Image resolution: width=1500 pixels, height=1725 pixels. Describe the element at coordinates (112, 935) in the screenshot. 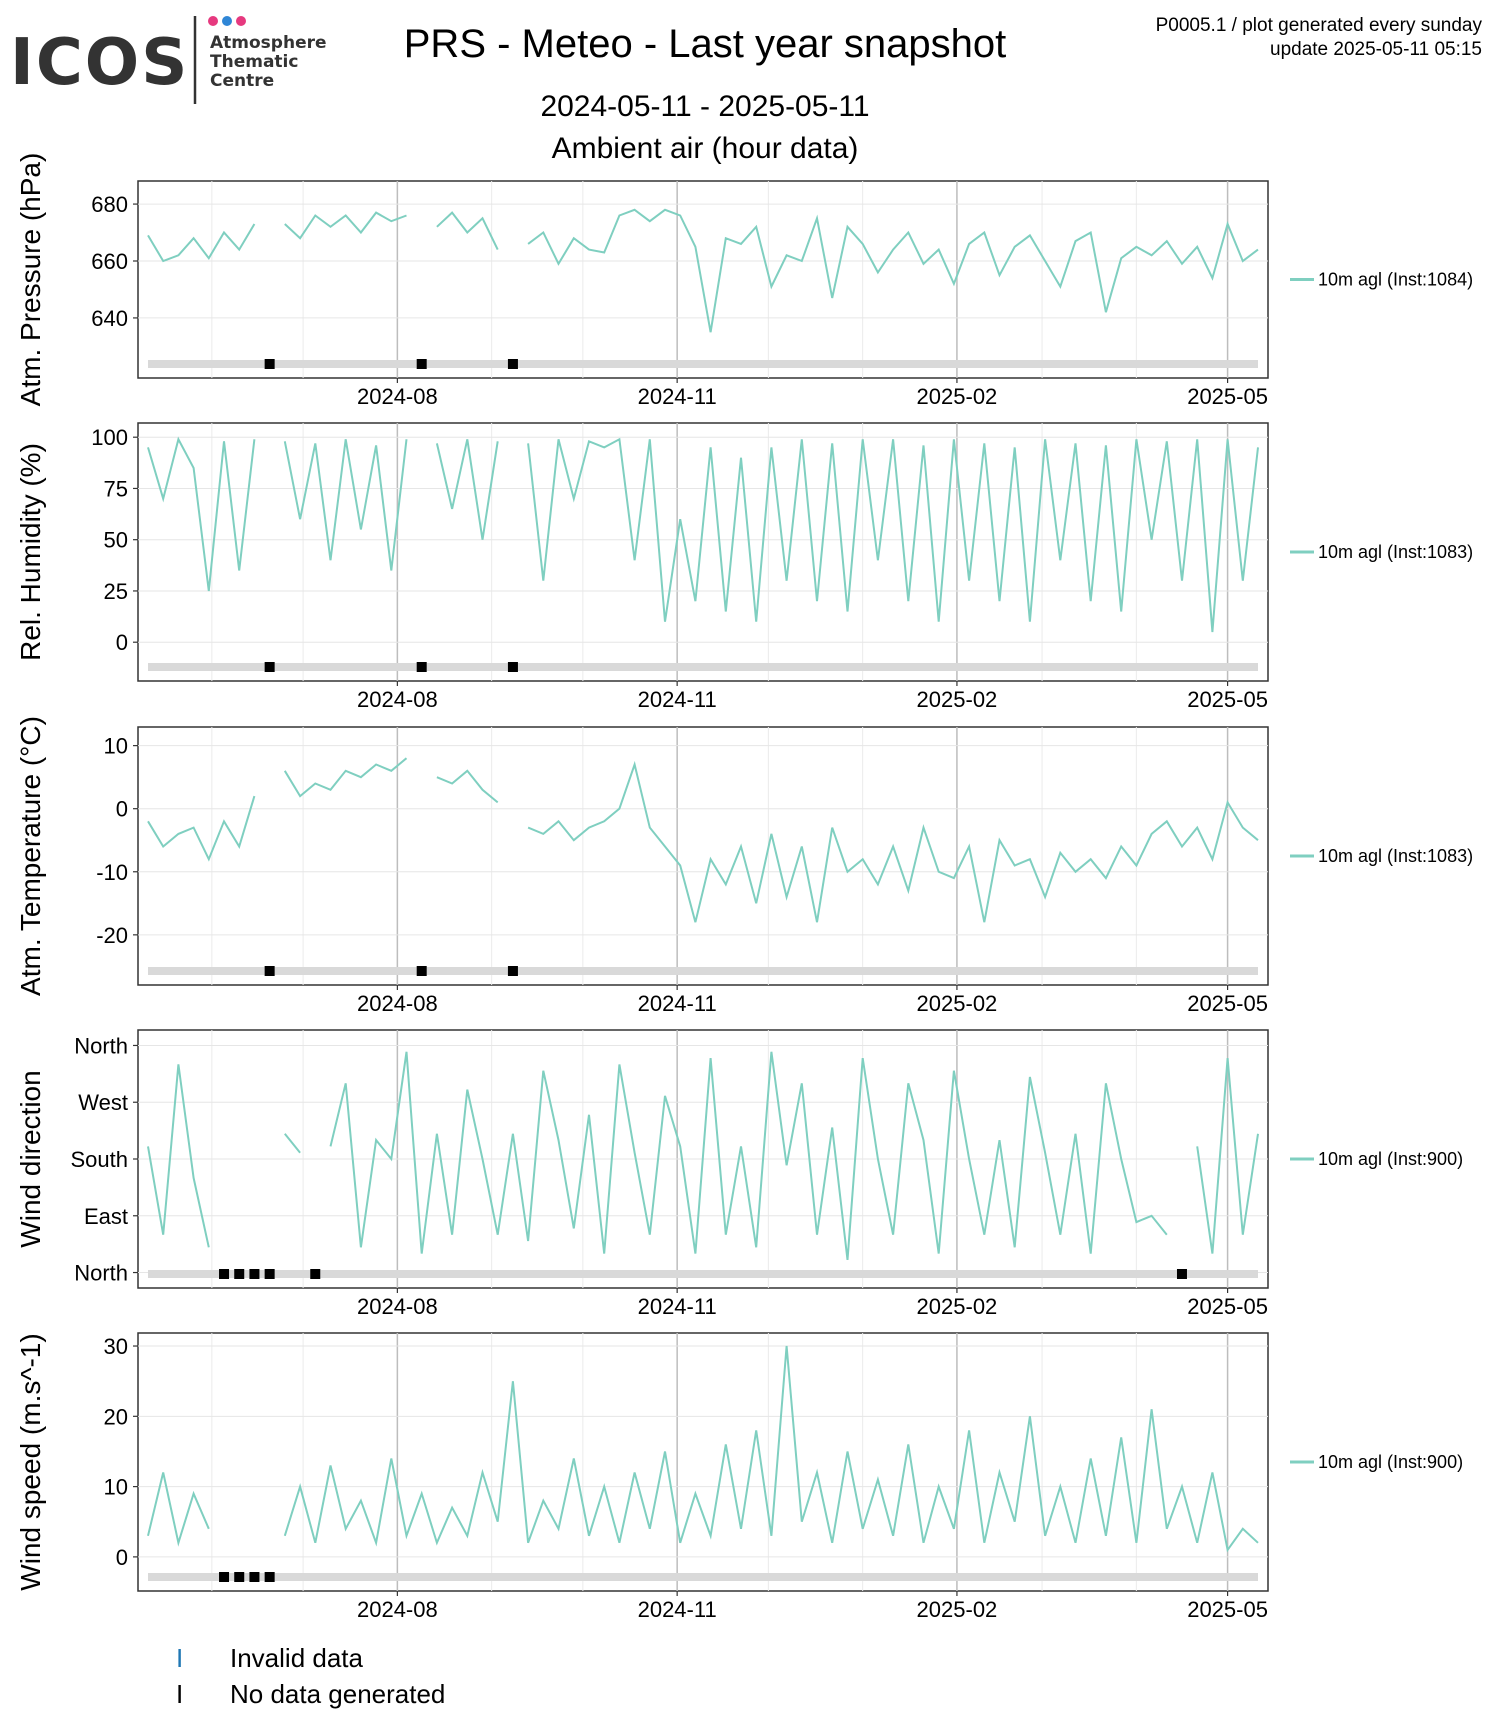

I see `y-tick-label: -20` at that location.